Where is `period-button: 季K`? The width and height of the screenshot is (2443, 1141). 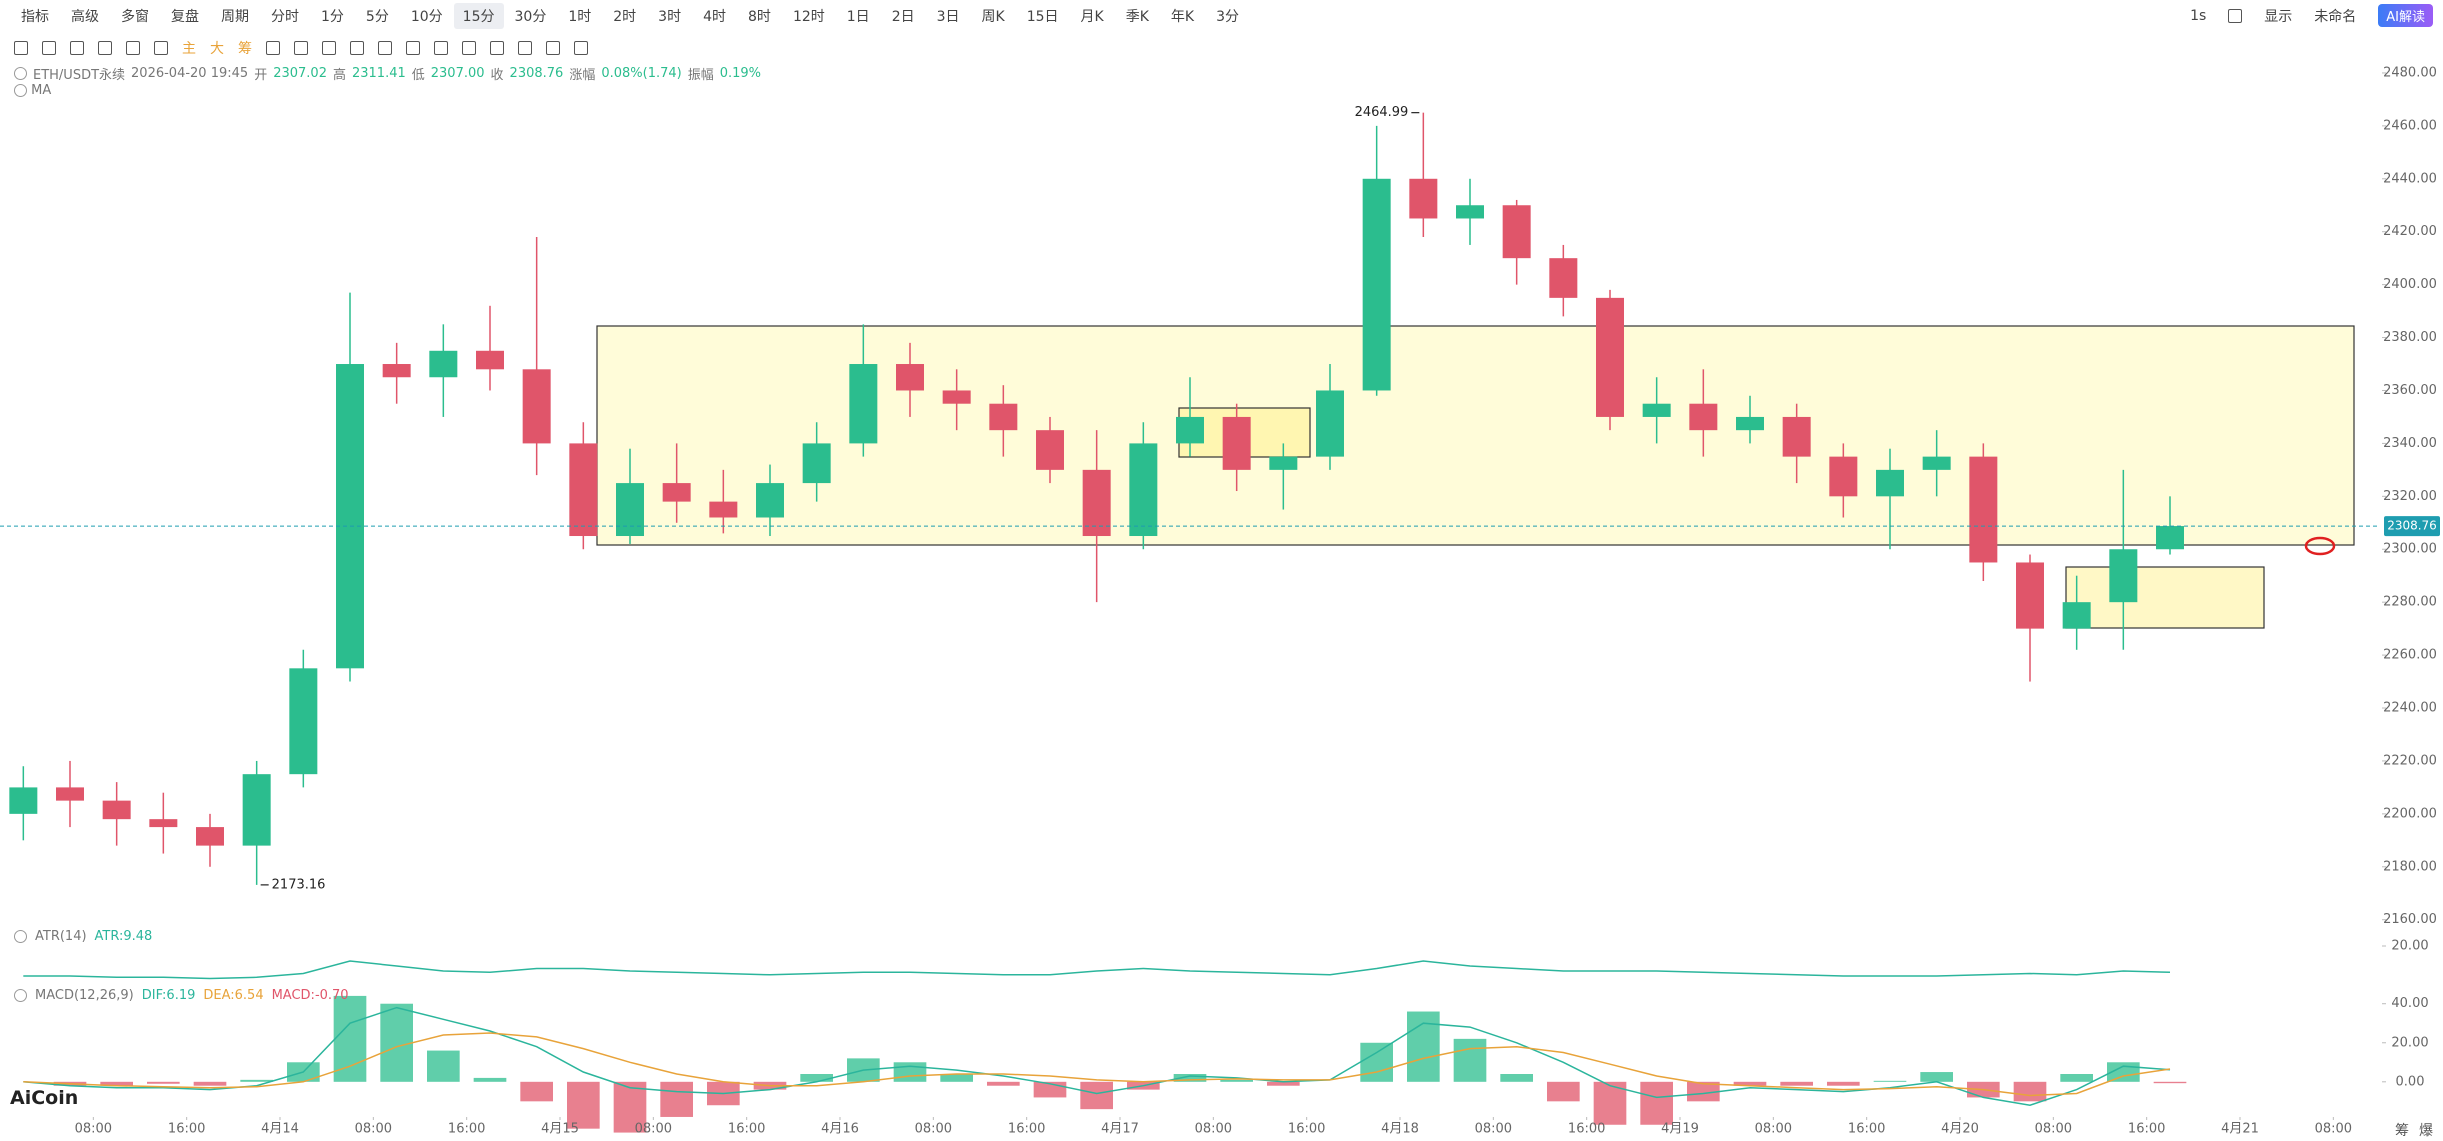
period-button: 季K is located at coordinates (1137, 16).